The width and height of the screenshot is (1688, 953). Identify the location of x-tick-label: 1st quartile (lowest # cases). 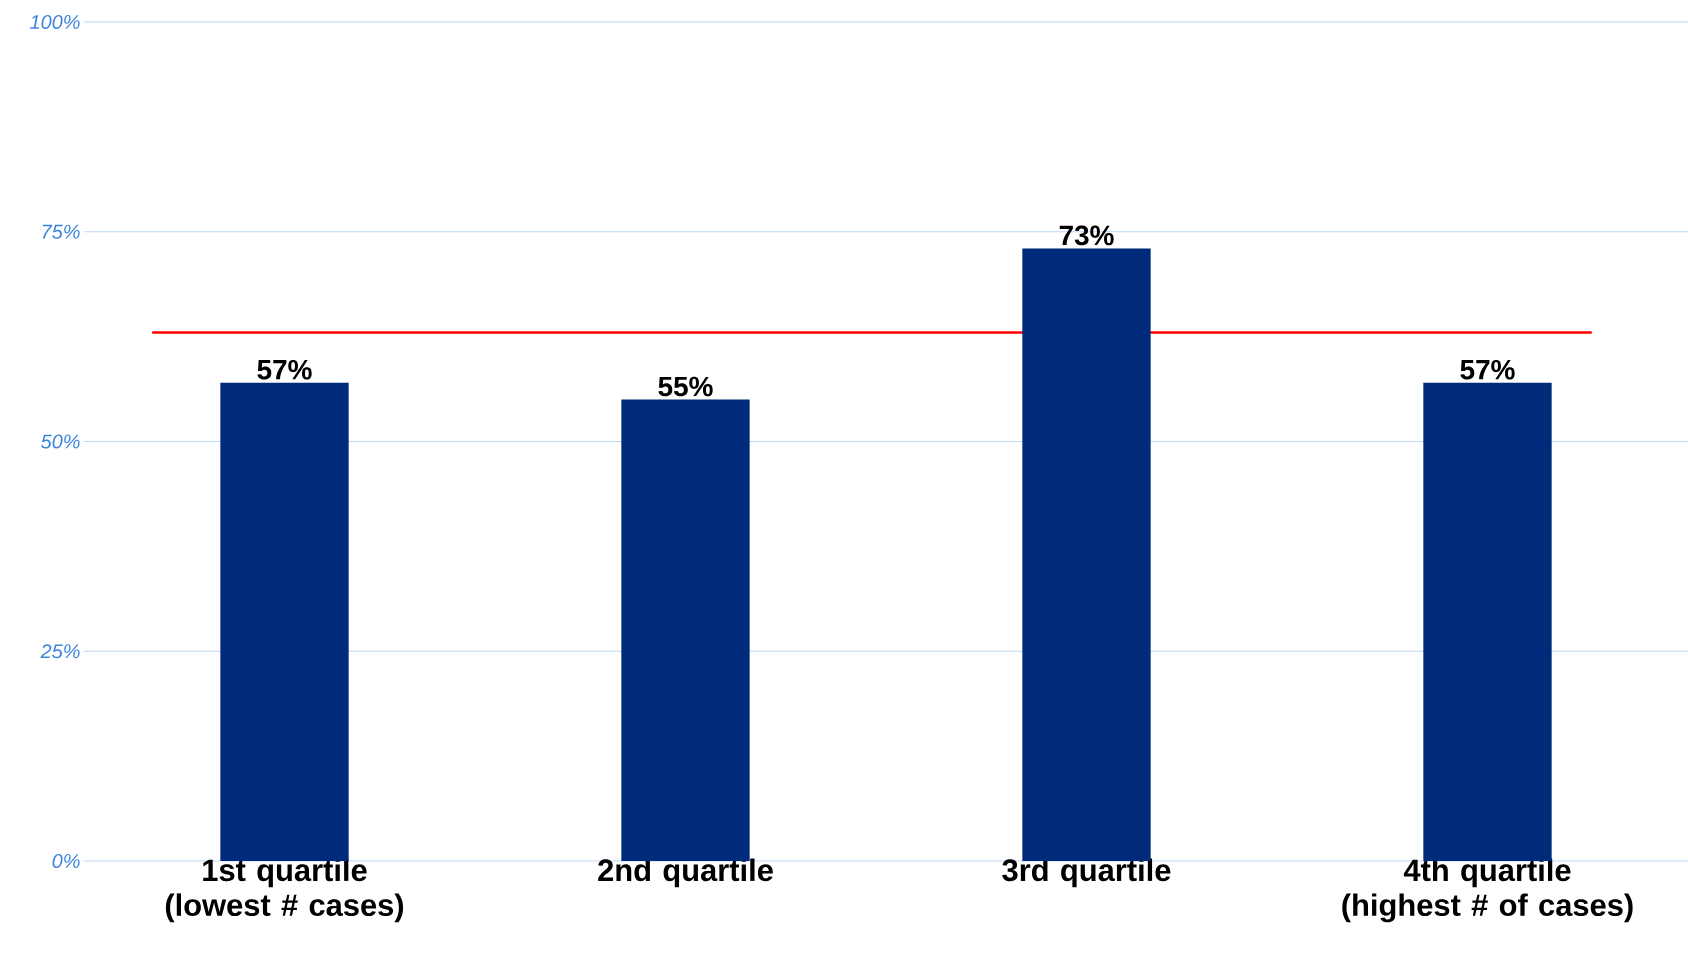
(284, 890).